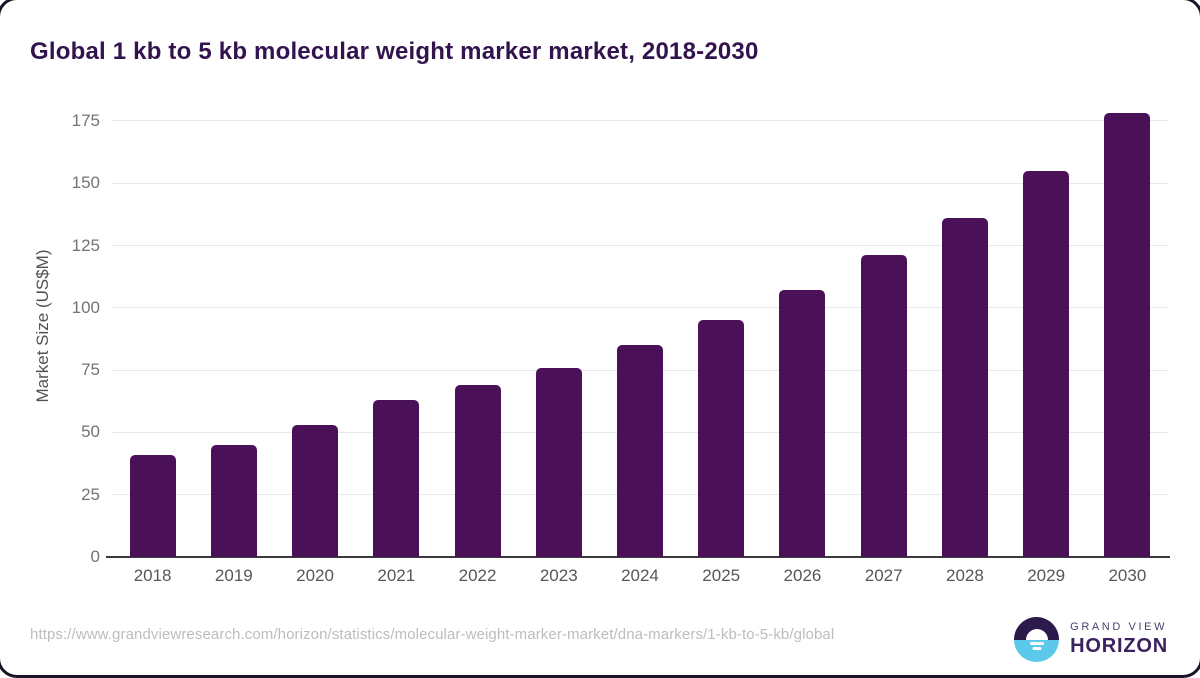 The image size is (1200, 678). What do you see at coordinates (883, 406) in the screenshot?
I see `bar-2027` at bounding box center [883, 406].